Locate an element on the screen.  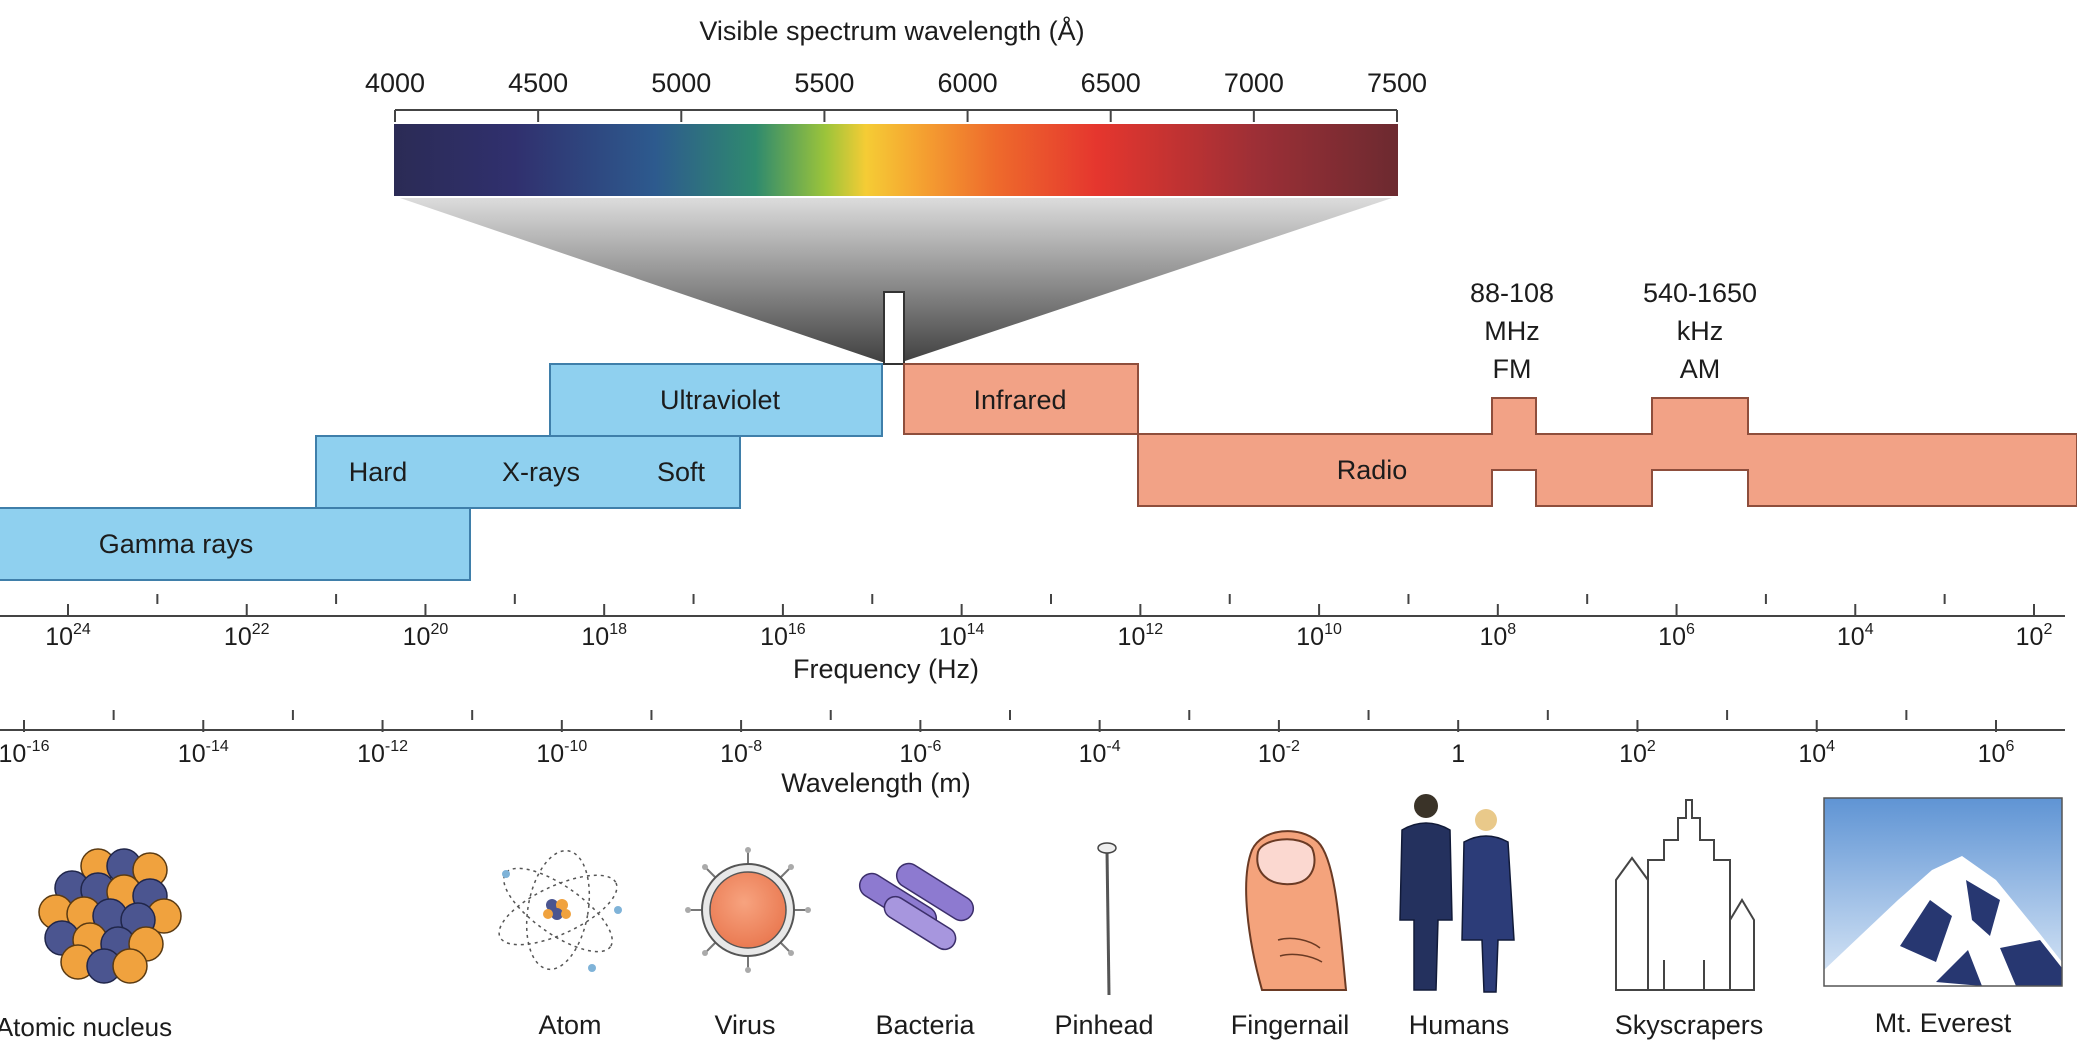
atom-icon is located at coordinates (558, 910).